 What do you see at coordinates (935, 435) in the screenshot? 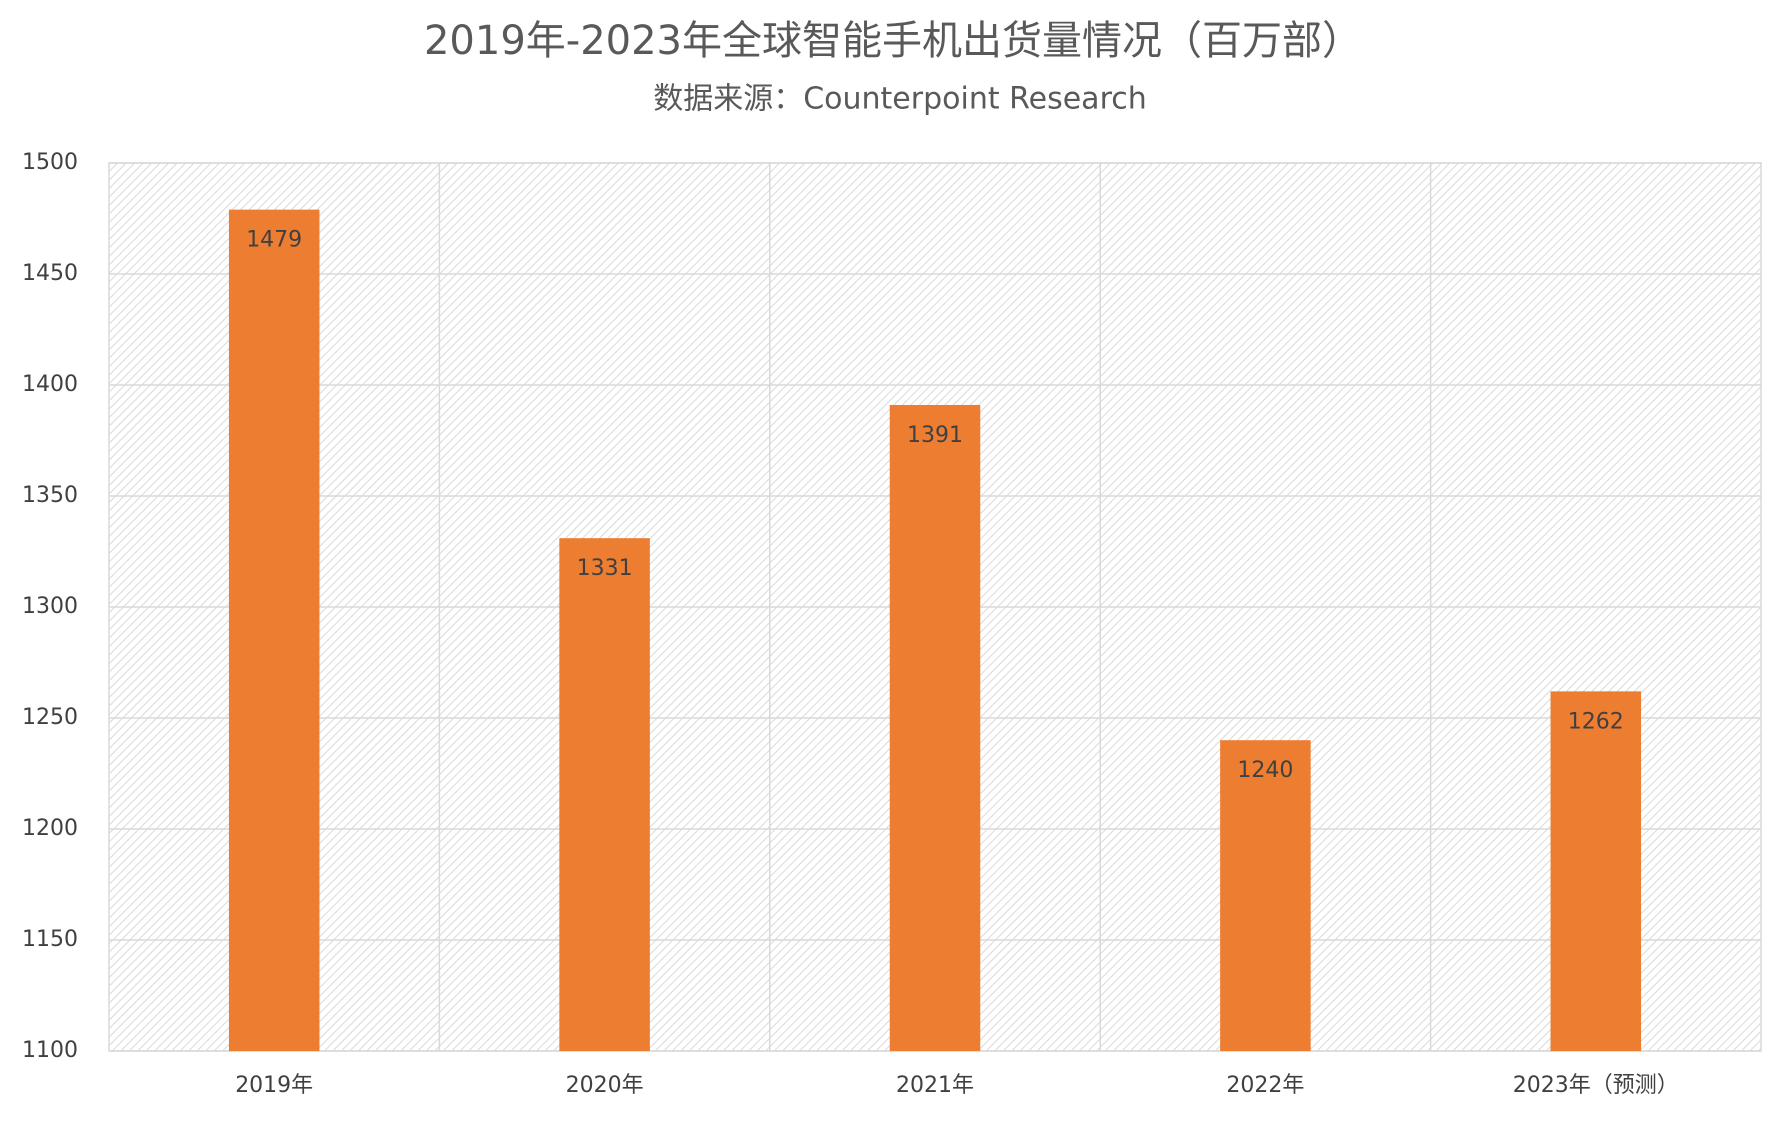
I see `data-label: 1391` at bounding box center [935, 435].